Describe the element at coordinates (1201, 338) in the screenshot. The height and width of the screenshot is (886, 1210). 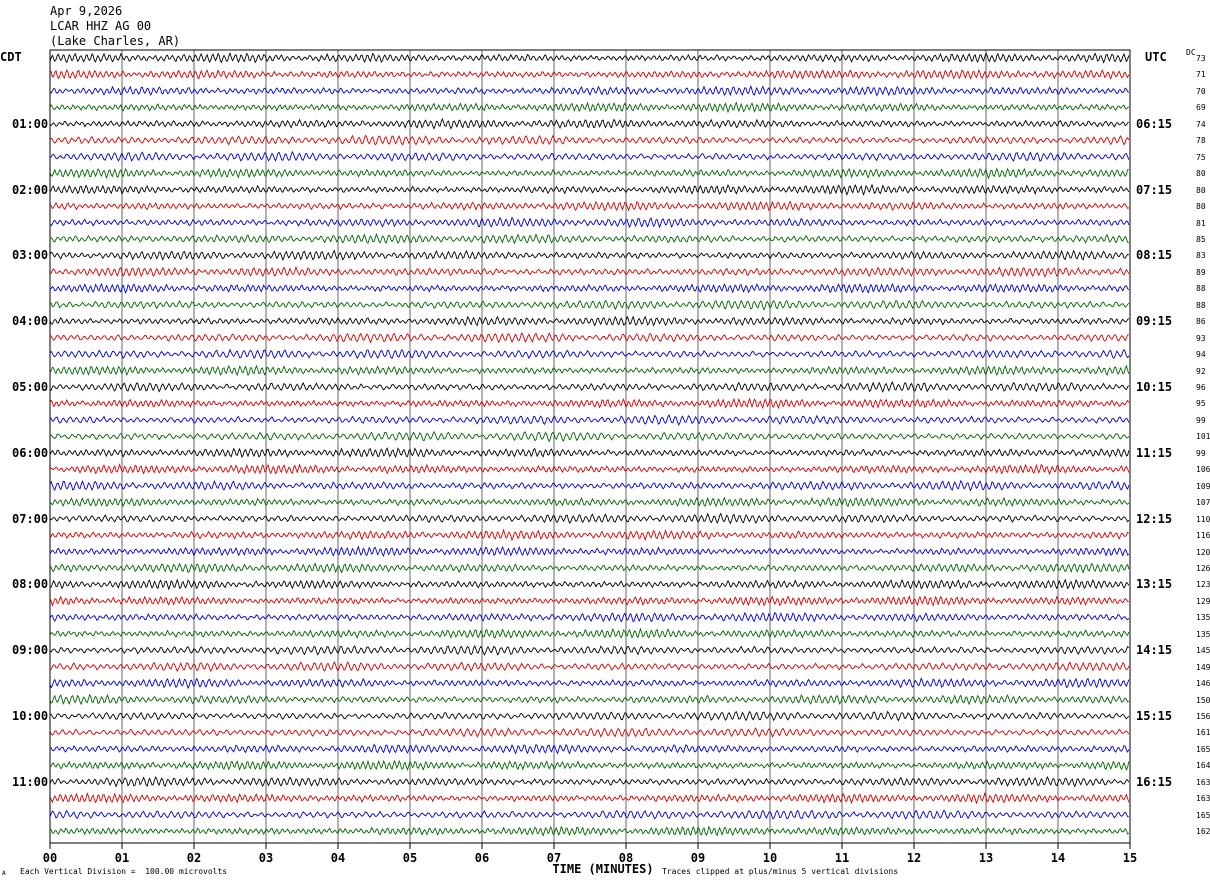
I see `dc-offset-label: 93` at that location.